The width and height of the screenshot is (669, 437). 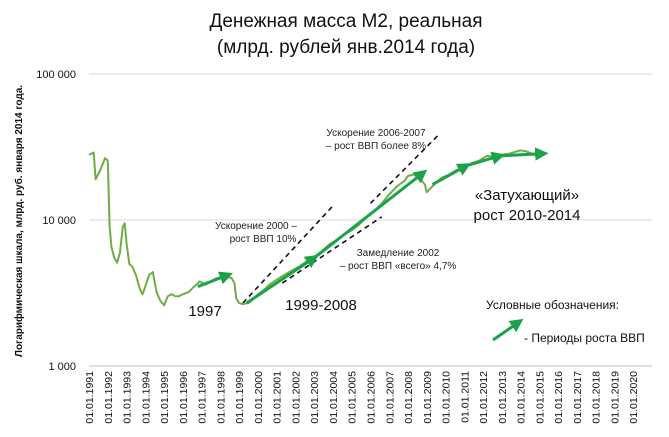 What do you see at coordinates (62, 367) in the screenshot?
I see `y-tick-label: 1 000` at bounding box center [62, 367].